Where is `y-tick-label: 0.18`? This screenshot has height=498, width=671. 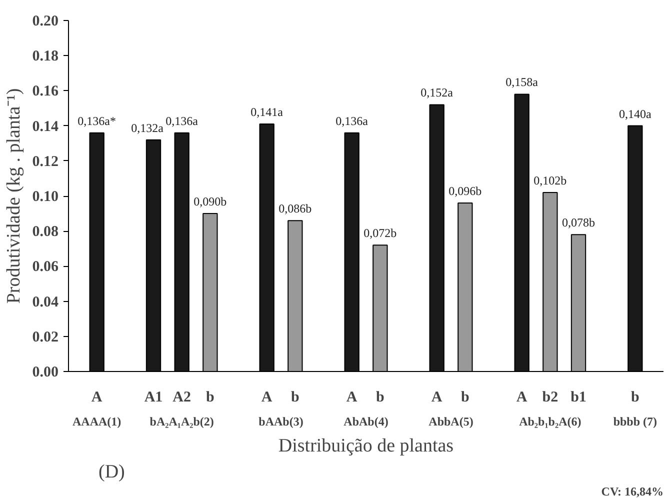
y-tick-label: 0.18 is located at coordinates (45, 56).